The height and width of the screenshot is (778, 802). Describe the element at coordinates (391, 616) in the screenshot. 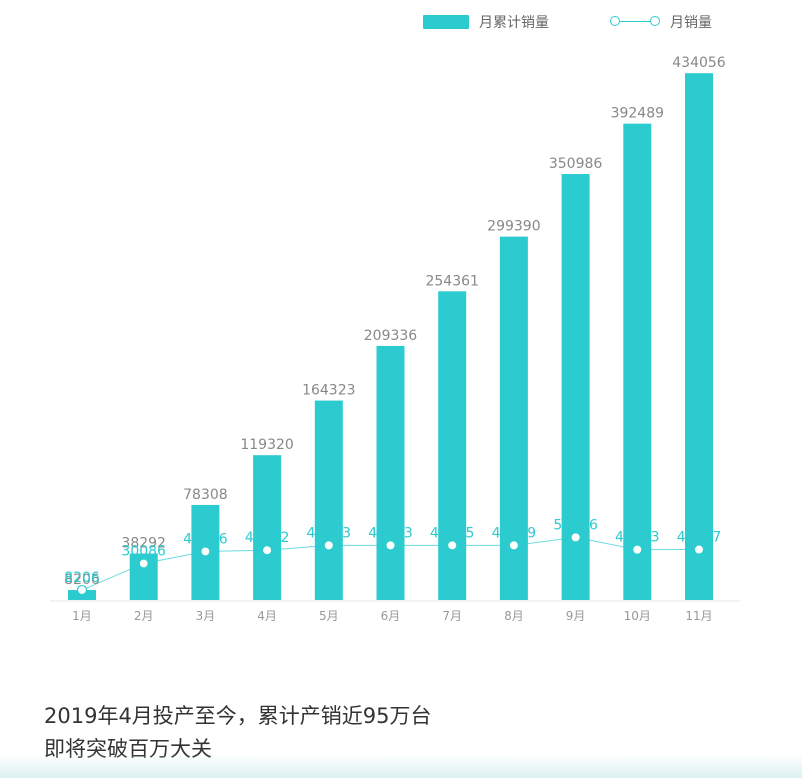

I see `x-tick-label: 6月` at that location.